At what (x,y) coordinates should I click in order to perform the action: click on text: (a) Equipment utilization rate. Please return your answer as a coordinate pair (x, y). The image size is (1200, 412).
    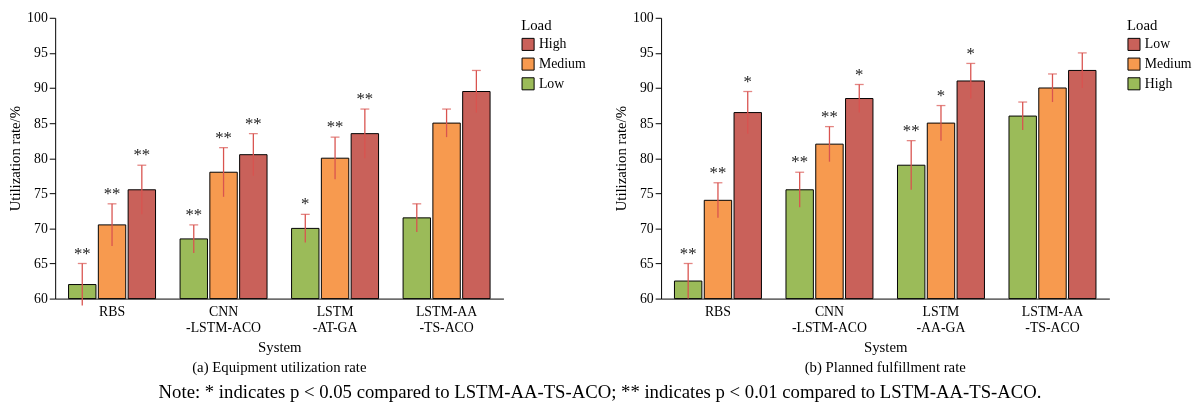
    Looking at the image, I should click on (279, 368).